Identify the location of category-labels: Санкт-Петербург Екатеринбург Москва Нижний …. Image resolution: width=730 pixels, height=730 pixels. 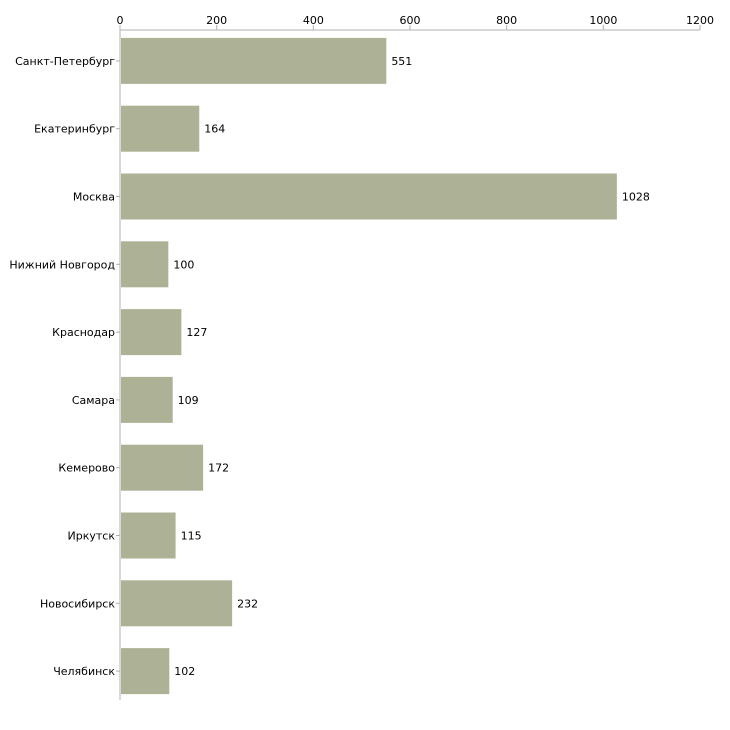
(62, 366).